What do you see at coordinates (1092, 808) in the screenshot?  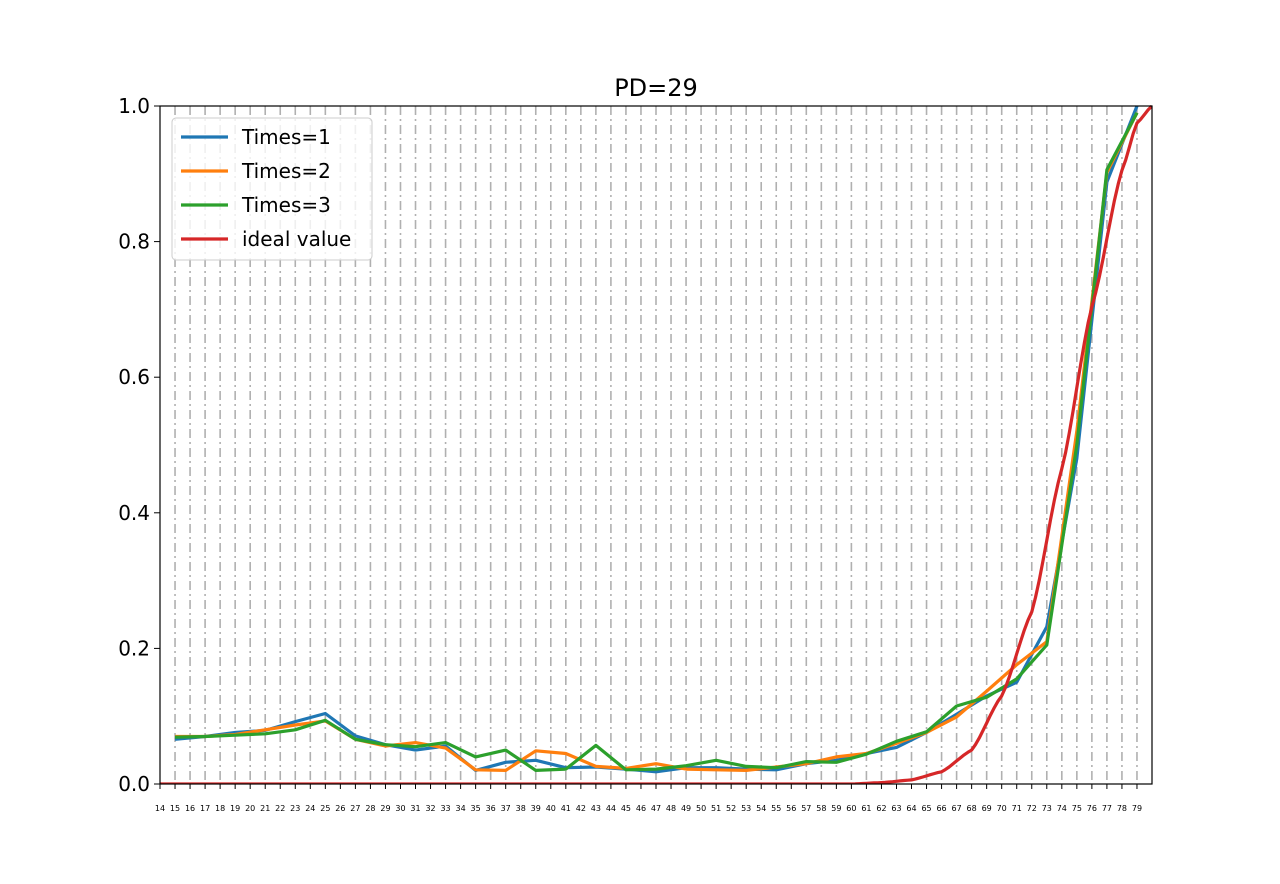 I see `x-tick-label: 76` at bounding box center [1092, 808].